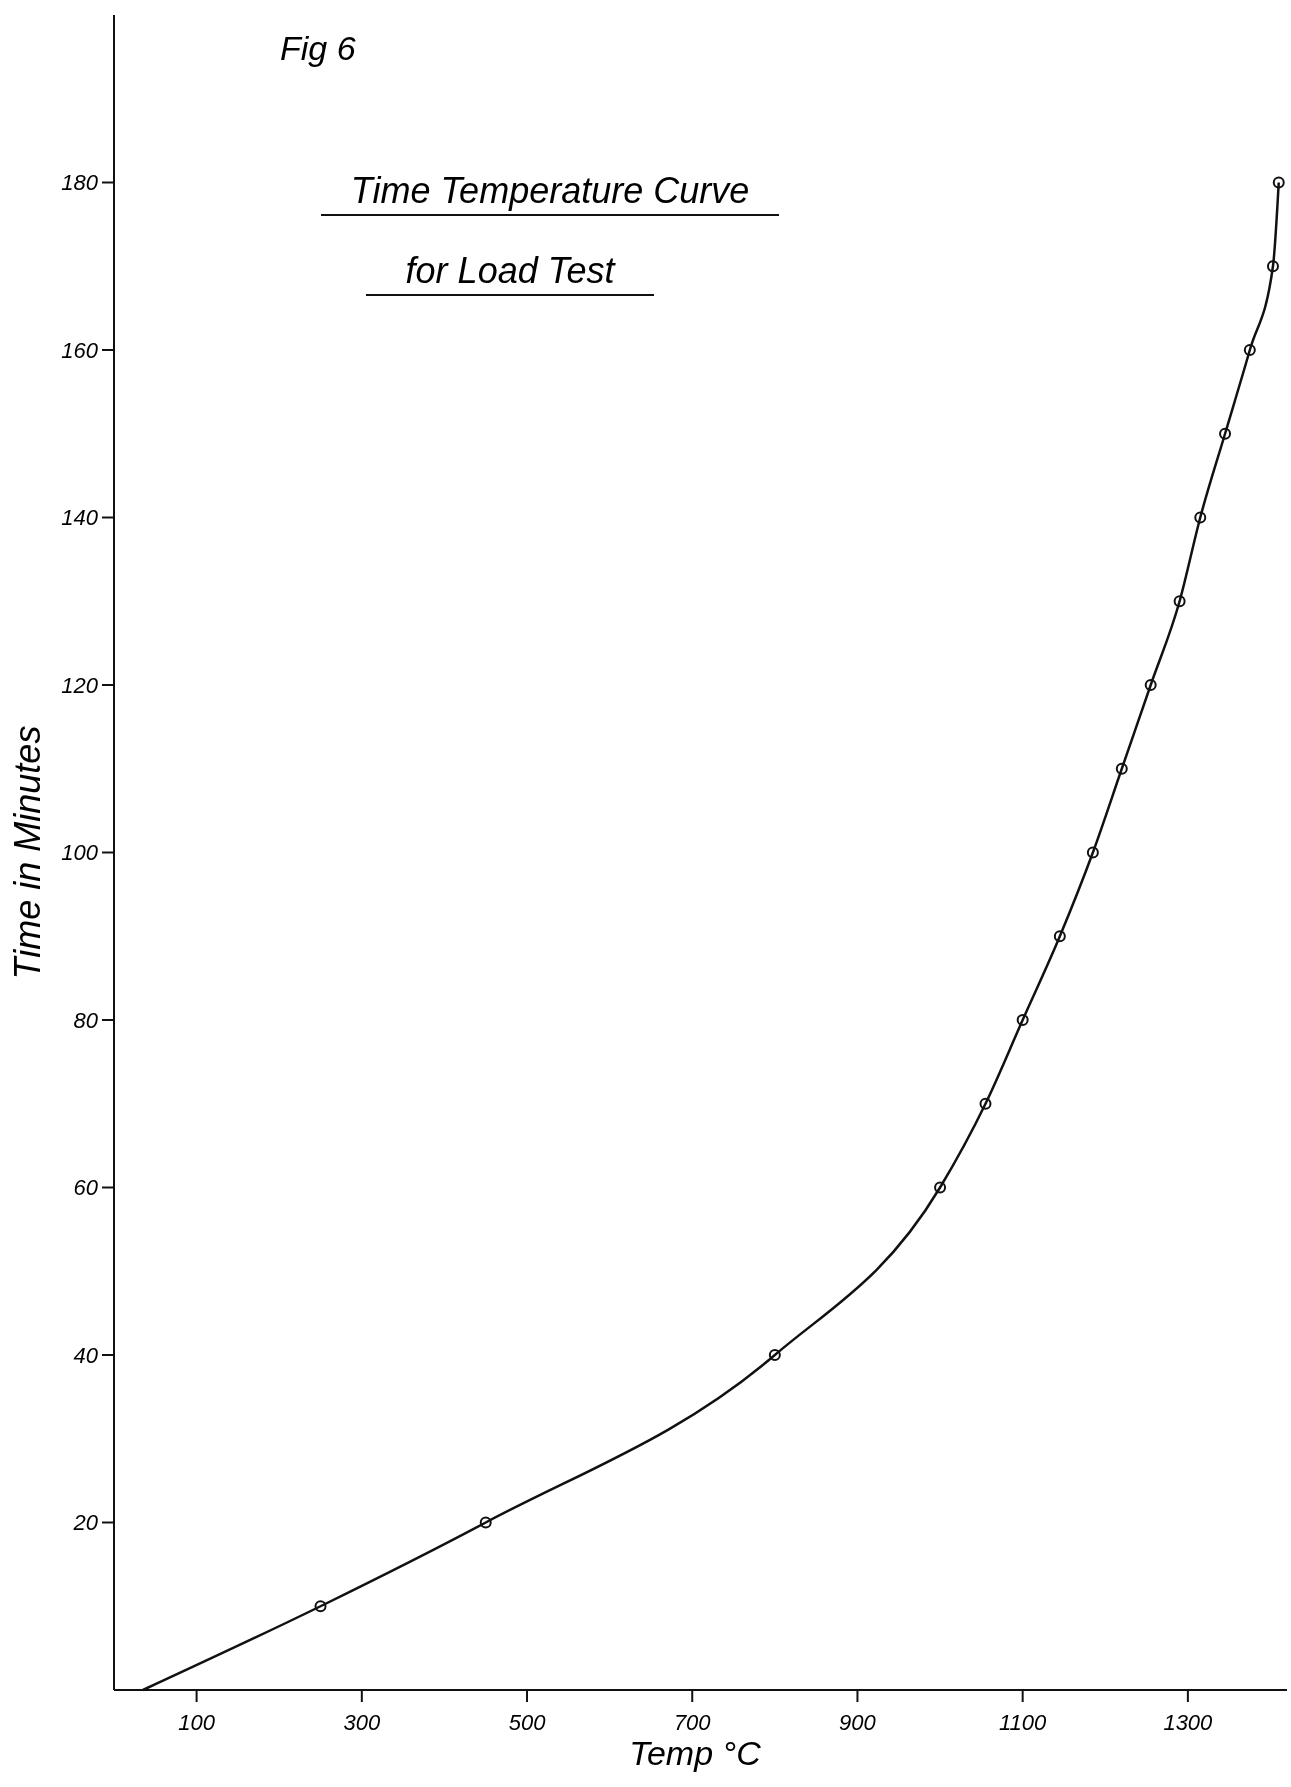  Describe the element at coordinates (858, 1722) in the screenshot. I see `x-tick-label: 900` at that location.